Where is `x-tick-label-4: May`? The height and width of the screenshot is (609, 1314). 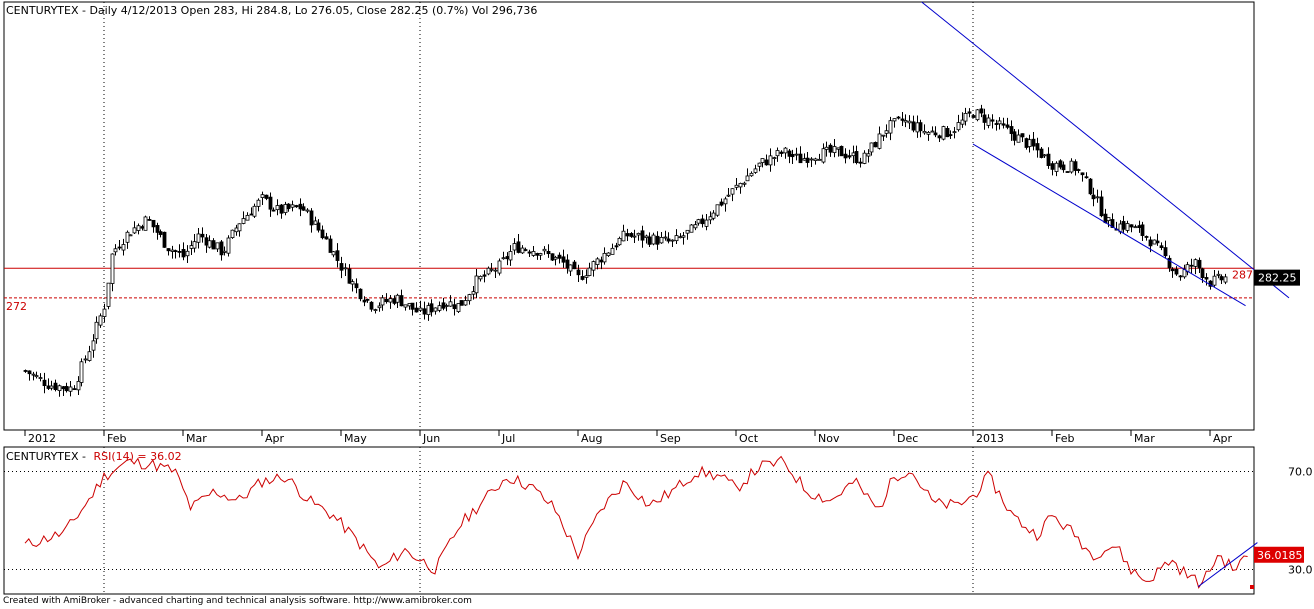 x-tick-label-4: May is located at coordinates (355, 438).